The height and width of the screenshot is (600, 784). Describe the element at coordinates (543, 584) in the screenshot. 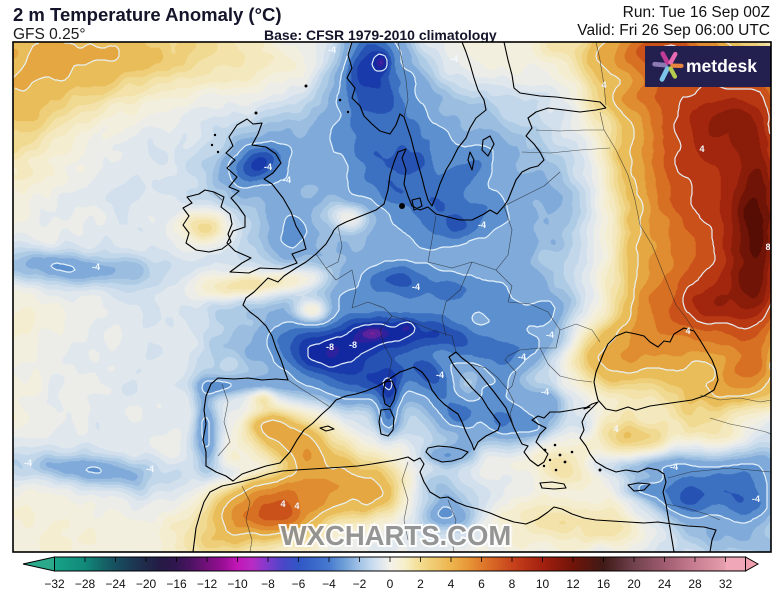

I see `svg-text: 10` at that location.